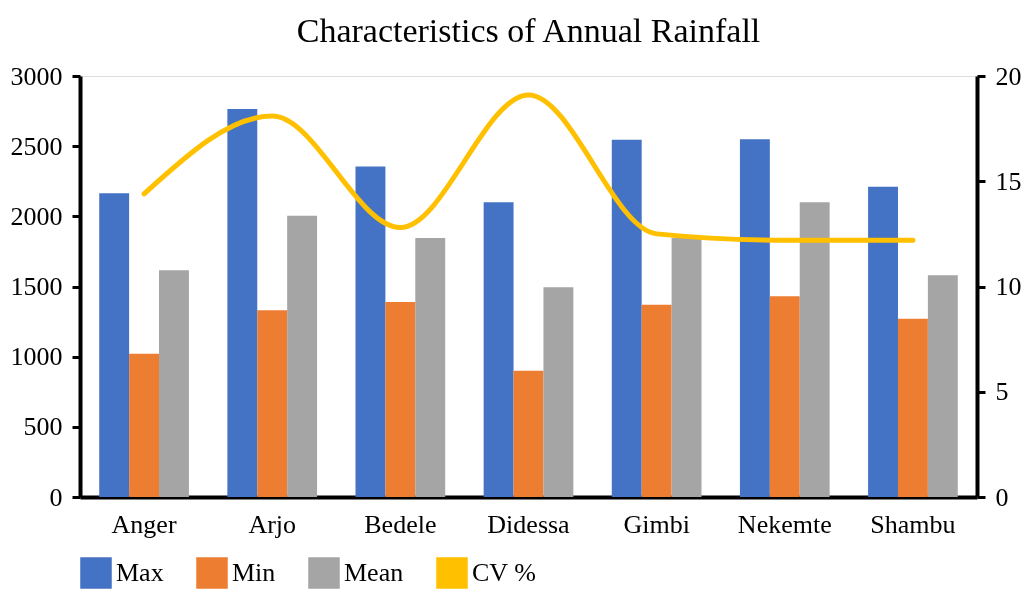 Image resolution: width=1031 pixels, height=601 pixels. Describe the element at coordinates (36, 146) in the screenshot. I see `y-tick-label: 2500` at that location.